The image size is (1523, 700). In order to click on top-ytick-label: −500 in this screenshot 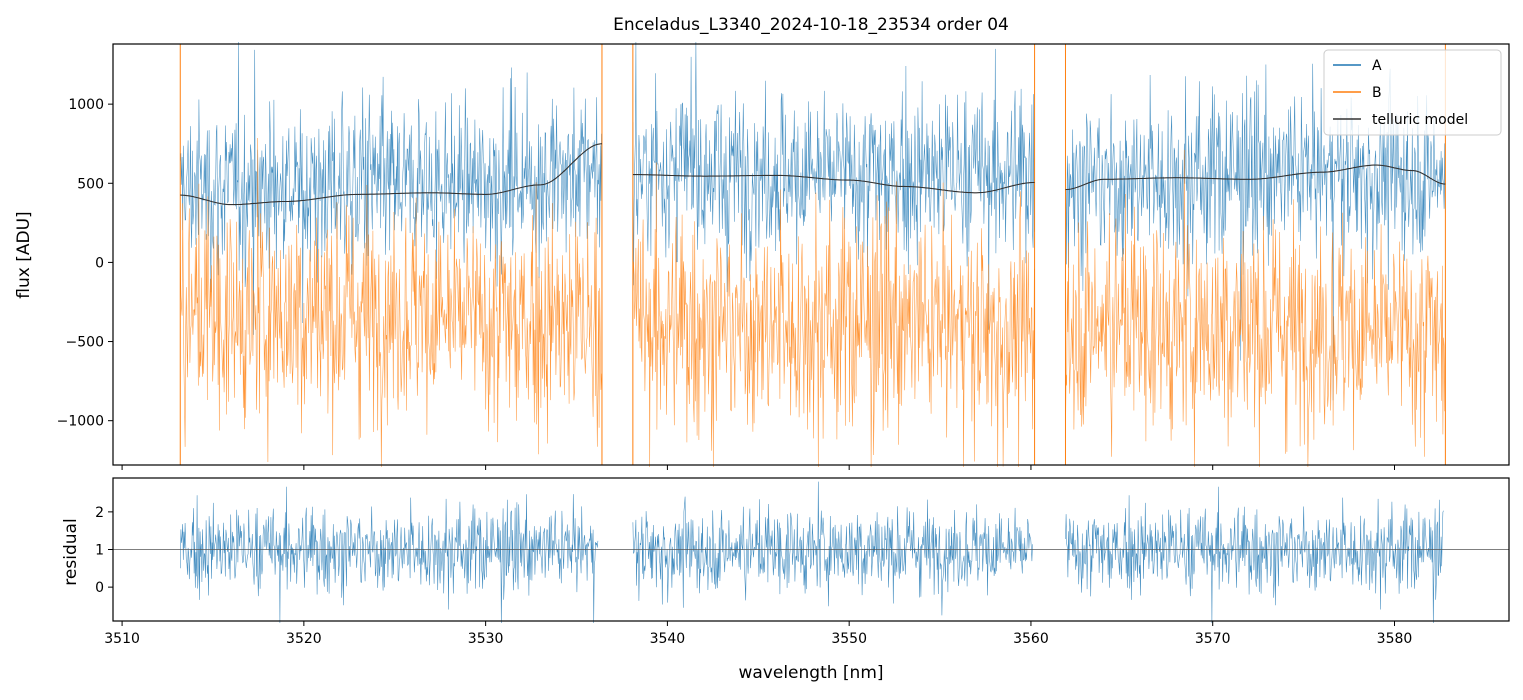, I will do `click(85, 343)`.